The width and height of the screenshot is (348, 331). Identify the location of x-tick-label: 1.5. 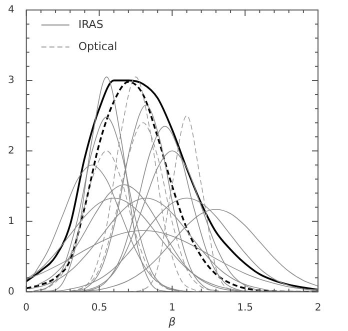
(245, 308).